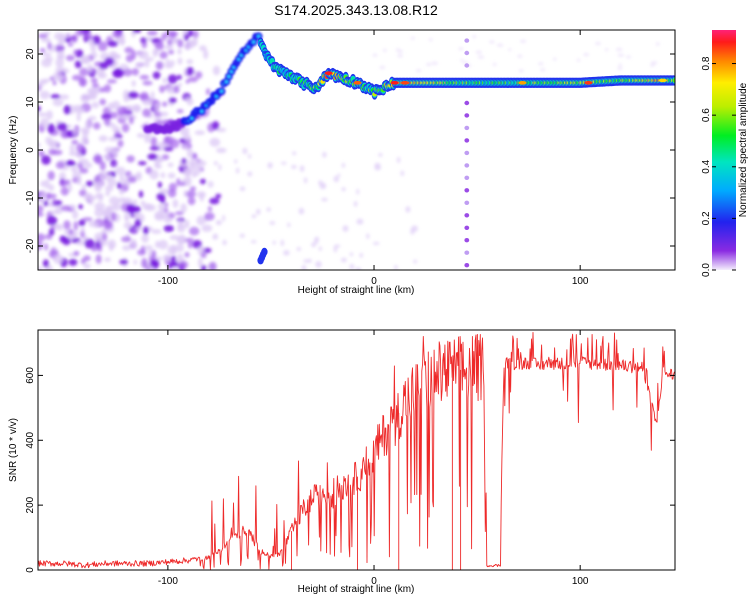  I want to click on colorbar-gradient, so click(724, 150).